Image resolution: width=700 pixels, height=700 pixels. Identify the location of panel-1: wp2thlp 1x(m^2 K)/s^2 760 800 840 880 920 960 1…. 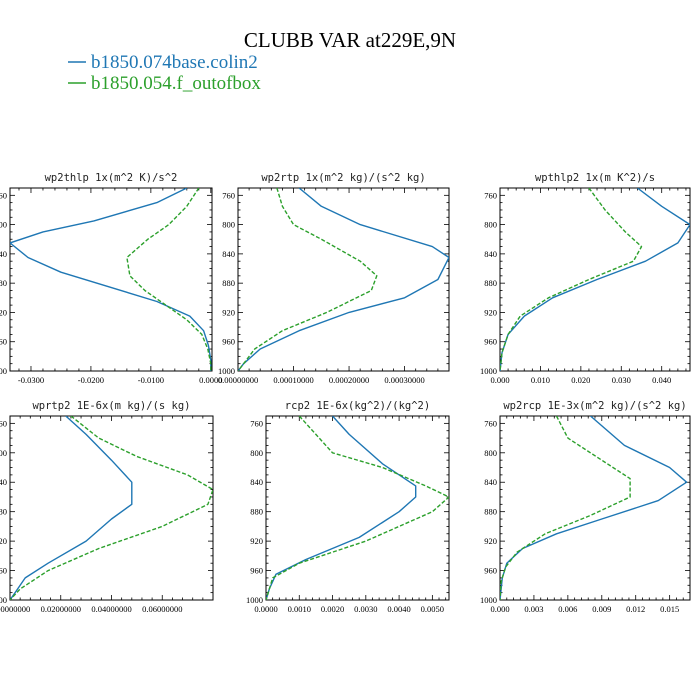
(111, 278).